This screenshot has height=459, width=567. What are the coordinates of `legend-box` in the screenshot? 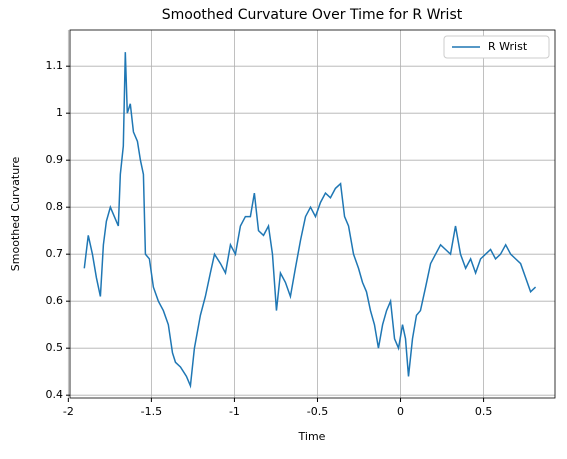 It's located at (496, 47).